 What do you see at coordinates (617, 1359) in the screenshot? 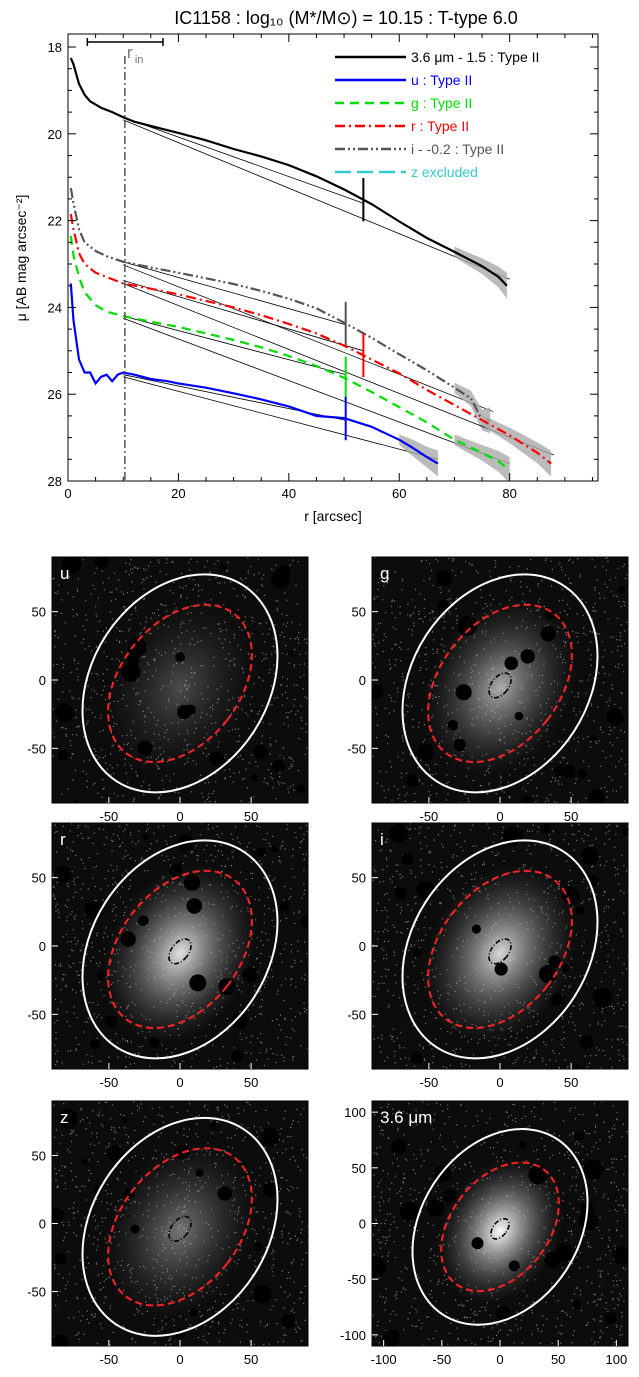
I see `panel-x-tick-label: 100` at bounding box center [617, 1359].